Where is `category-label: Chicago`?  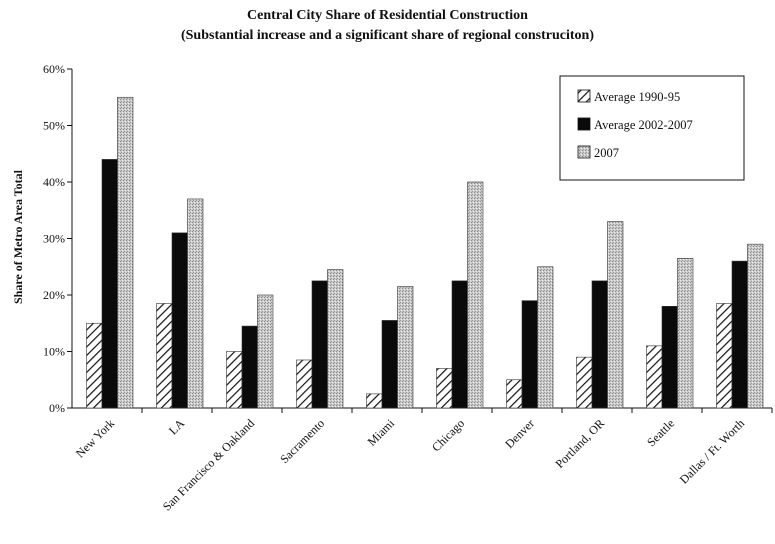
category-label: Chicago is located at coordinates (448, 435).